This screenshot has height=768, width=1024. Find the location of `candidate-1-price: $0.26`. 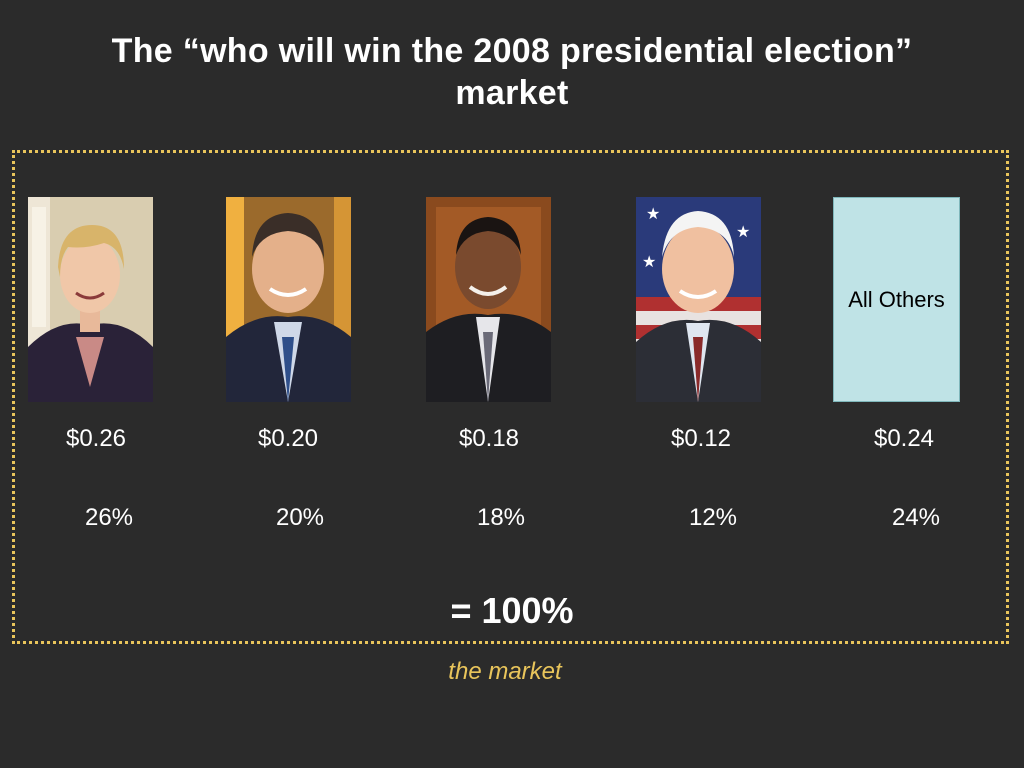

candidate-1-price: $0.26 is located at coordinates (96, 438).